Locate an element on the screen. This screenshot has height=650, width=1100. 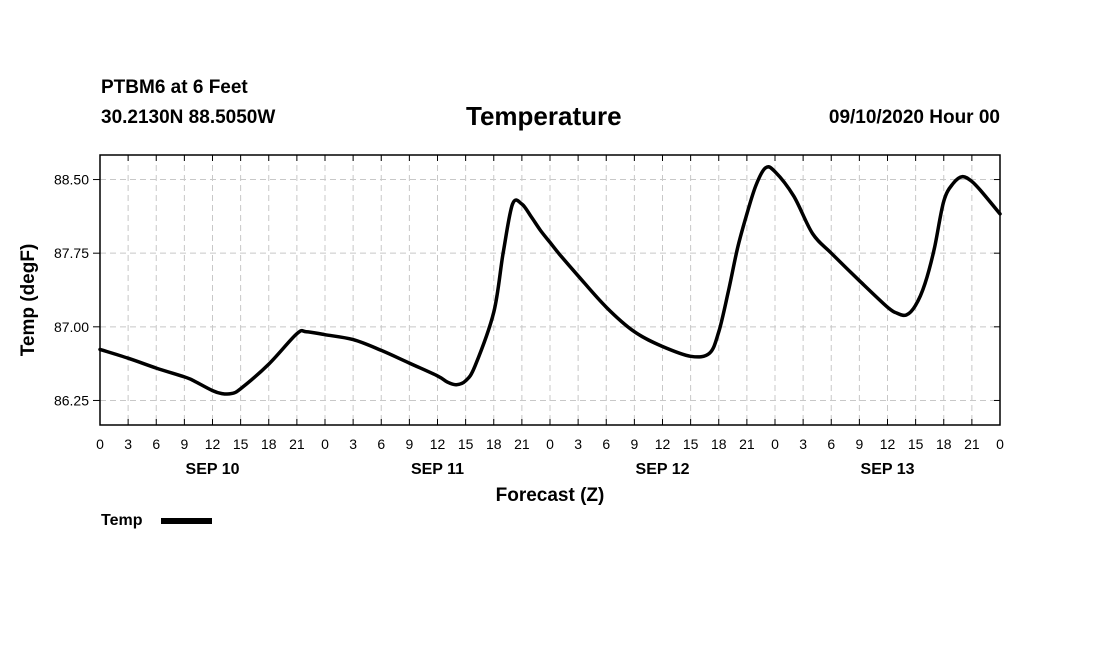
x-date-label: SEP 13 is located at coordinates (888, 469).